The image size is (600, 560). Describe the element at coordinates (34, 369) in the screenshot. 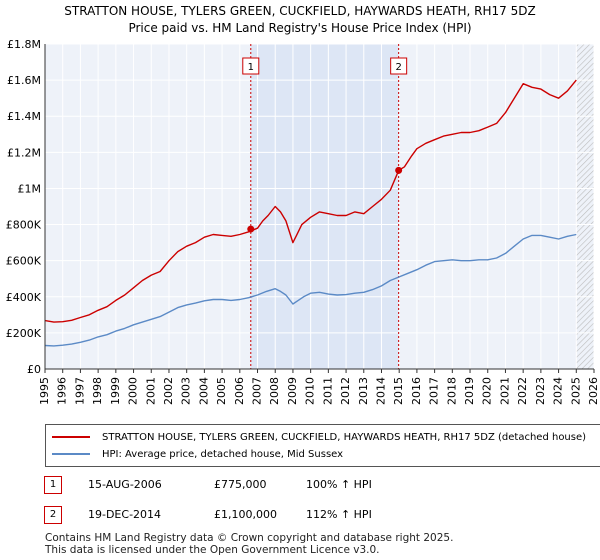

I see `y-tick-label: £0` at that location.